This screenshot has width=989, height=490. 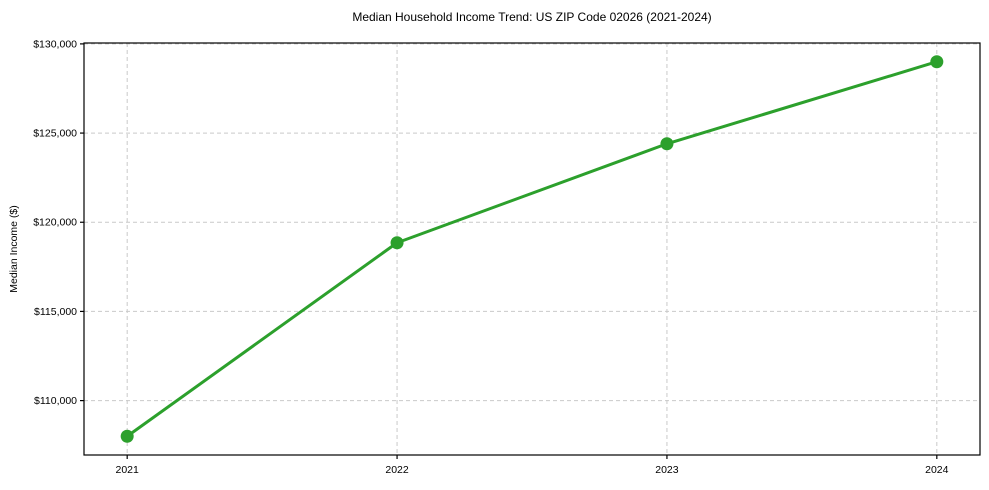 What do you see at coordinates (937, 470) in the screenshot?
I see `x-tick-label: 2024` at bounding box center [937, 470].